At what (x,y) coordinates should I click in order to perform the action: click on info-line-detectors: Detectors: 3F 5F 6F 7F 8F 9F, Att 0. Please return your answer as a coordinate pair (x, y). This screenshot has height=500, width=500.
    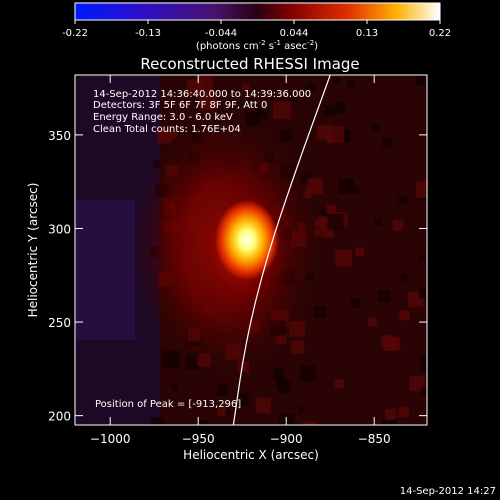
    Looking at the image, I should click on (180, 105).